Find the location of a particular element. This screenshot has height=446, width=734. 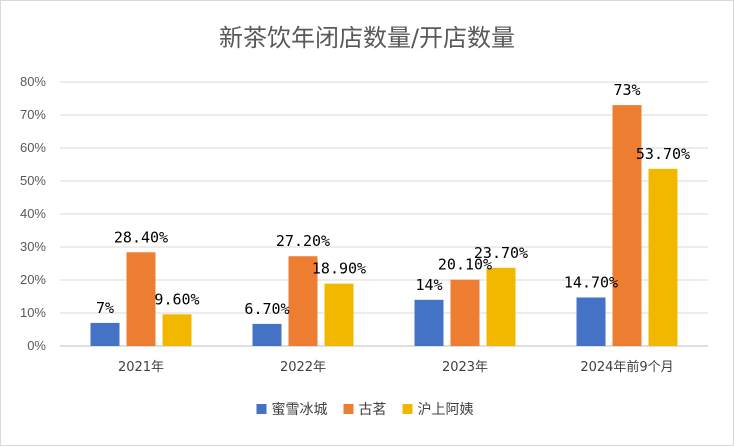

data-label: 14.70% is located at coordinates (591, 282).